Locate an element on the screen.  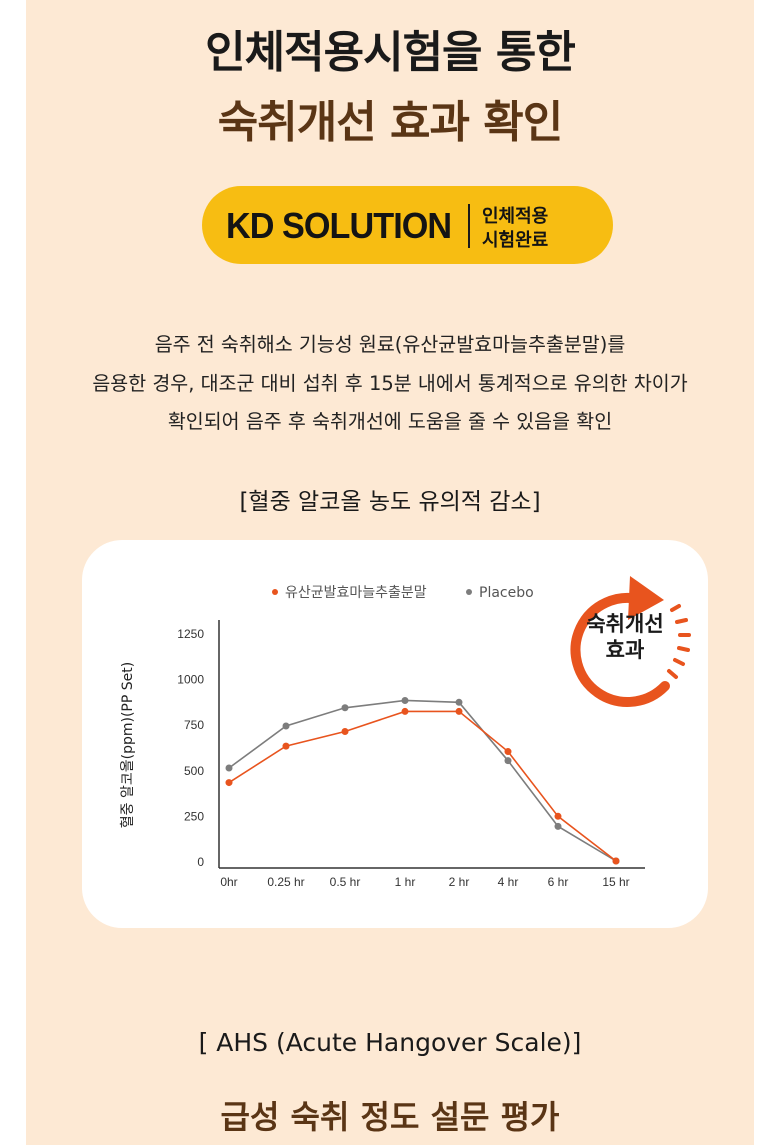
bottom-title: 급성 숙취 정도 설문 평가 is located at coordinates (390, 1117).